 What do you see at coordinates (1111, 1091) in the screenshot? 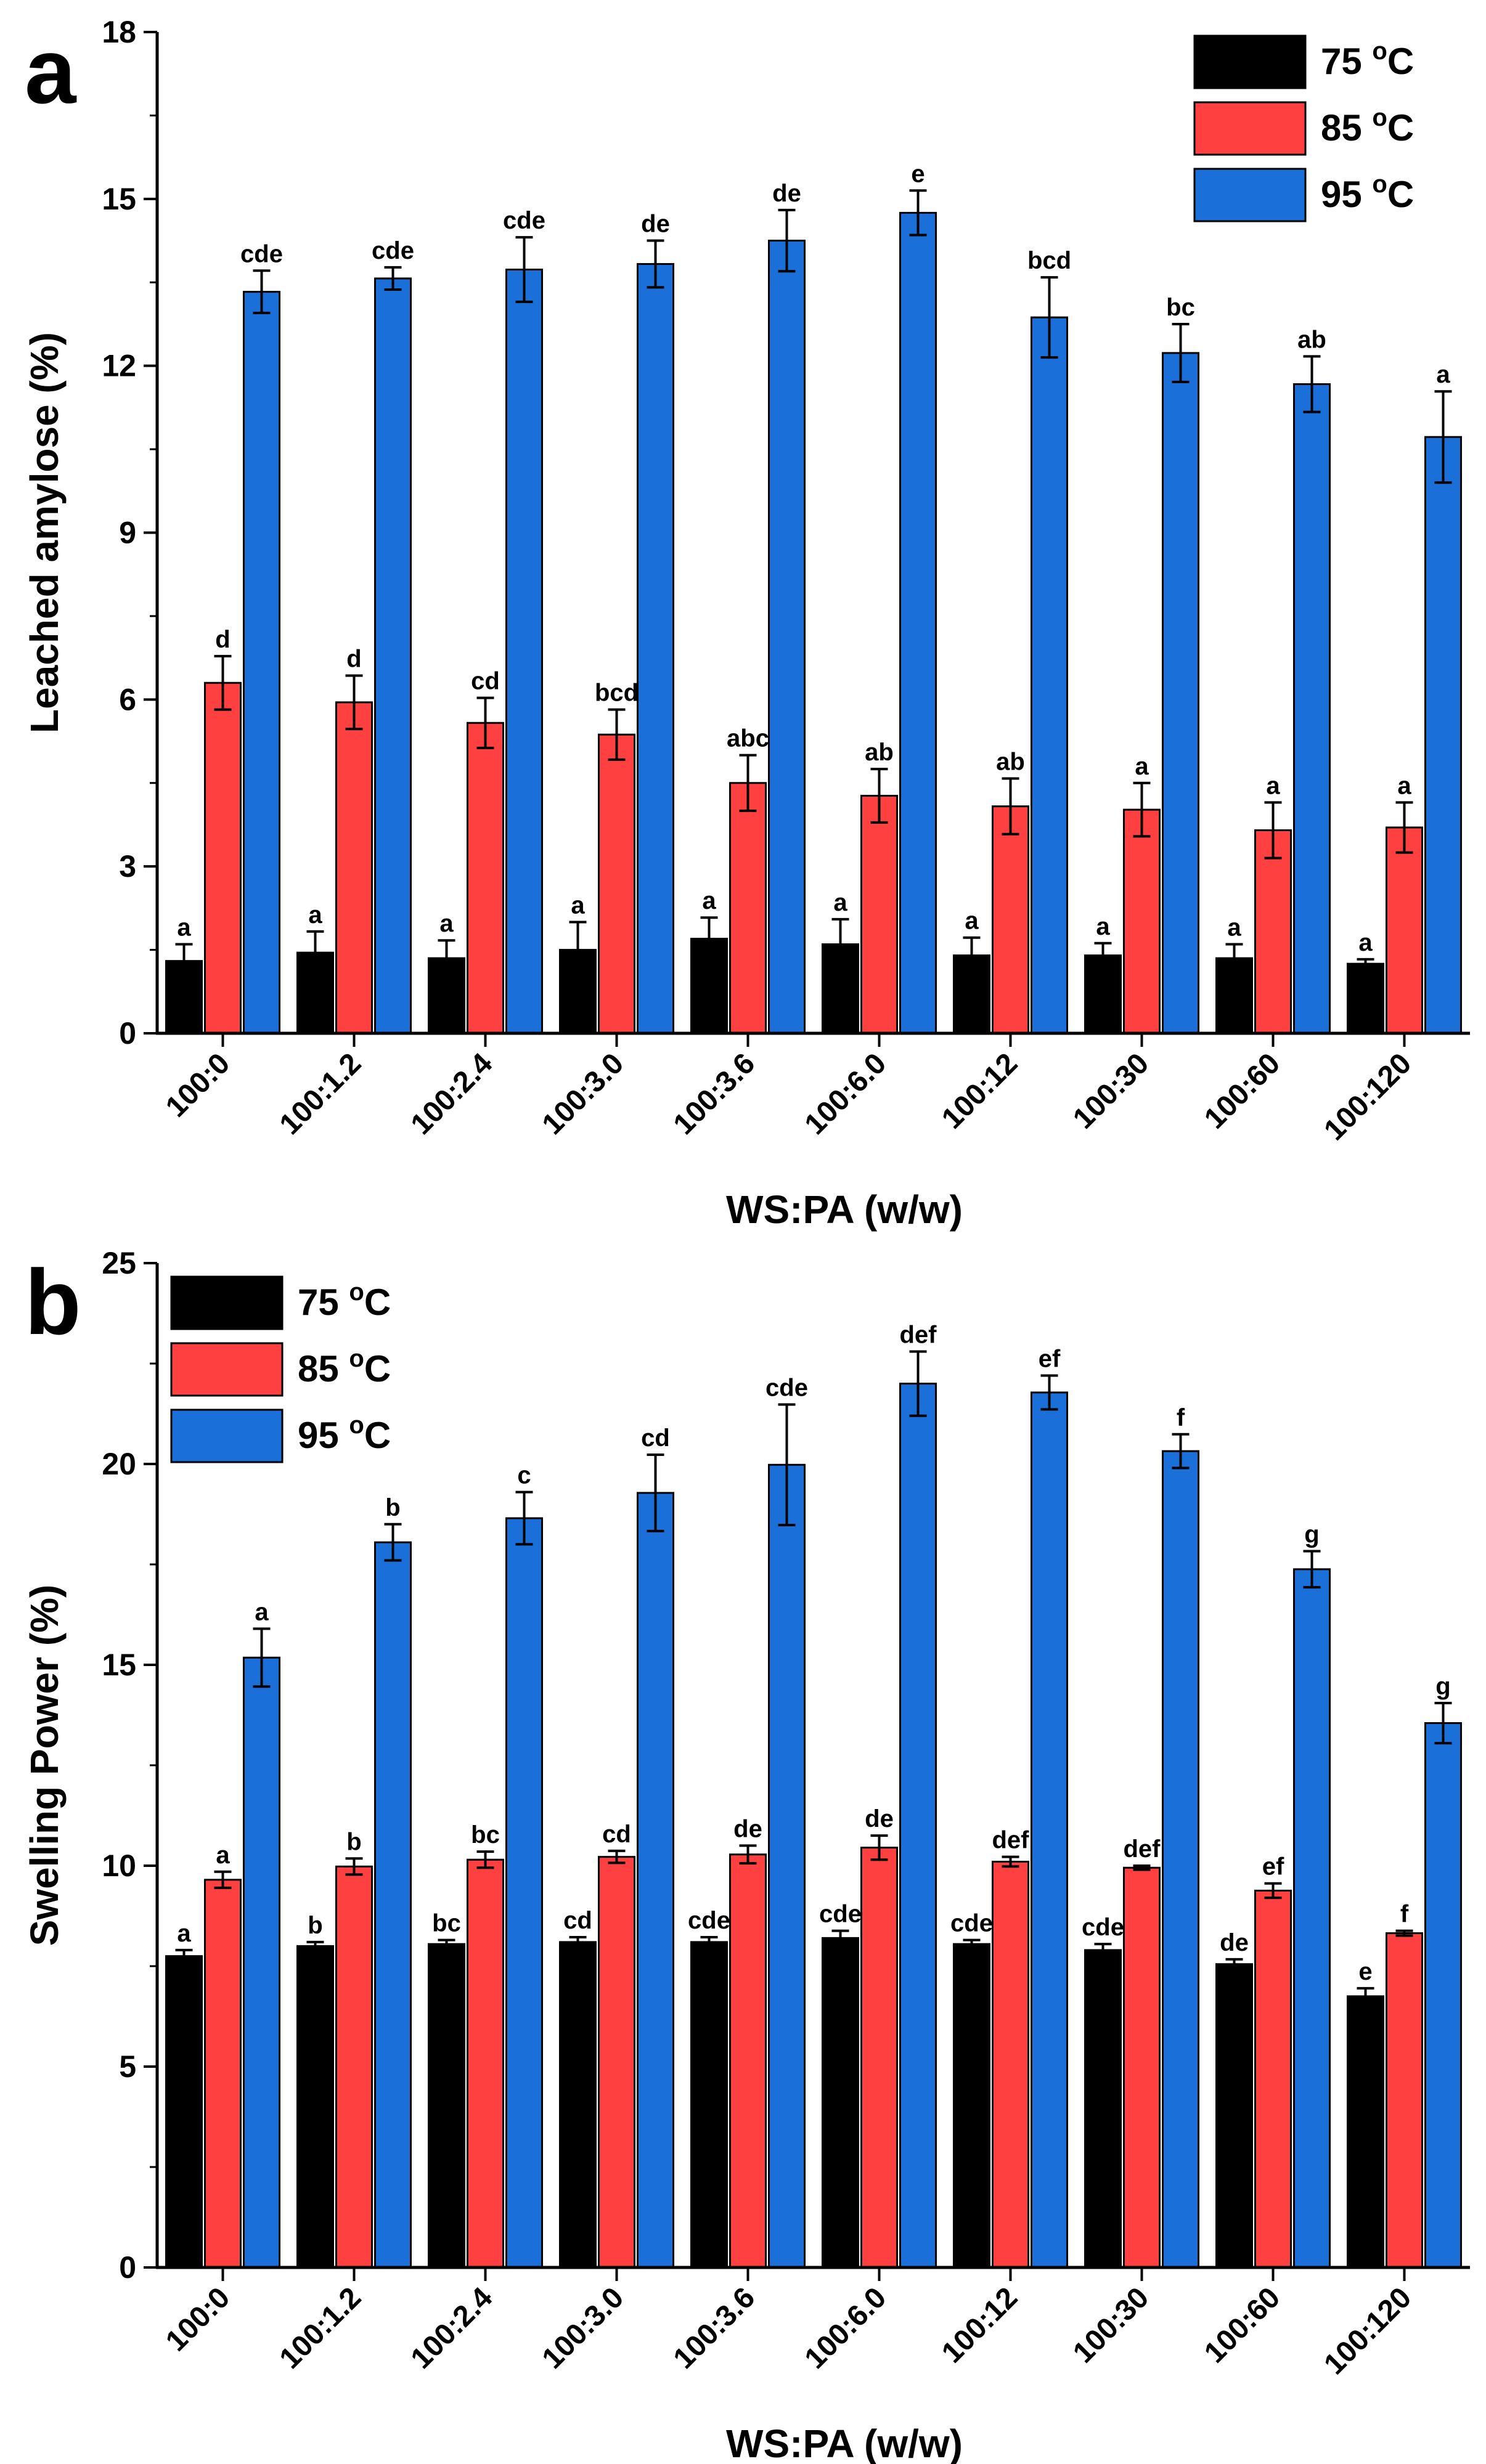
I see `x-tick-label: 100:30` at bounding box center [1111, 1091].